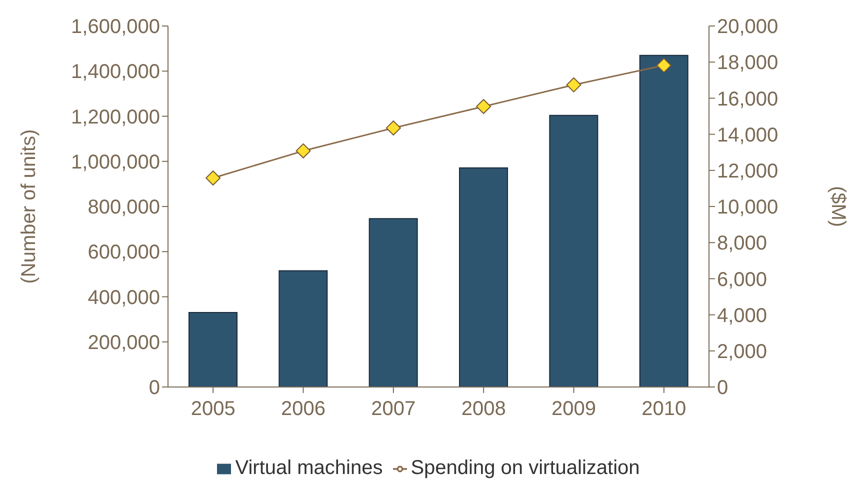 The height and width of the screenshot is (498, 867). I want to click on y2-tick-label: 18,000, so click(747, 63).